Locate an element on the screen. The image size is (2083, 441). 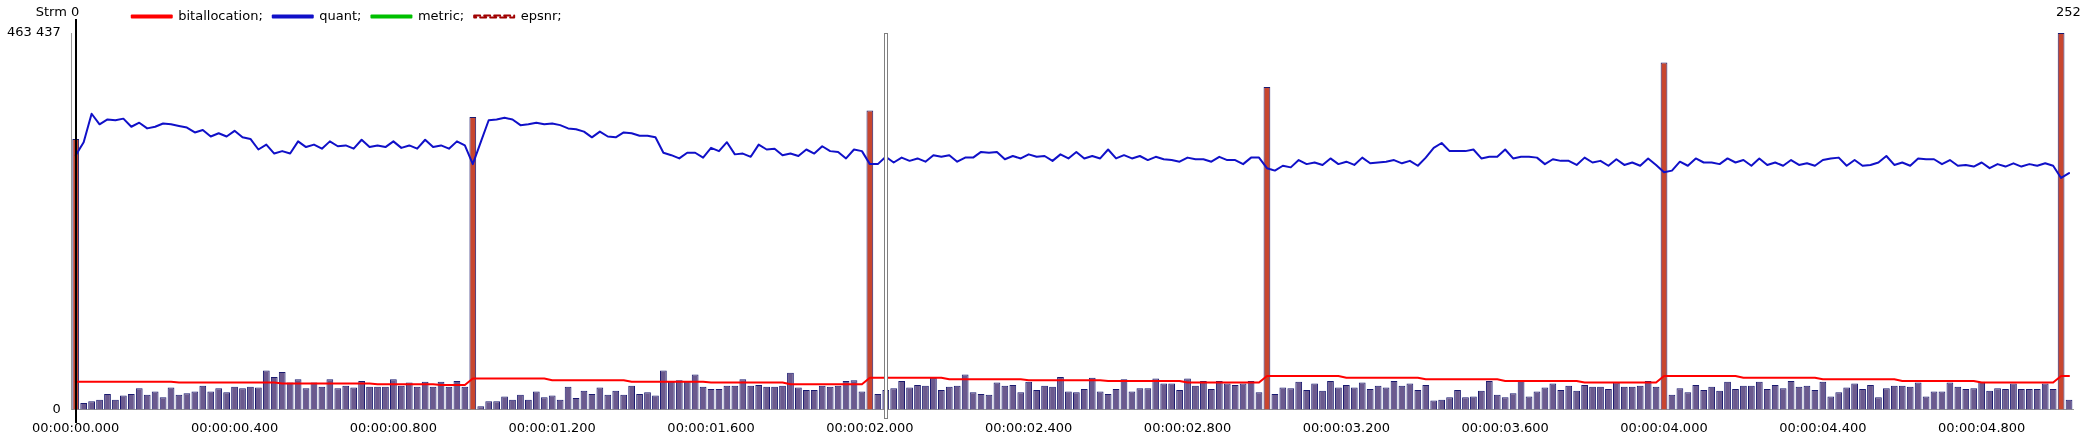
x-tick-label: 00:00:03.200 is located at coordinates (1346, 427).